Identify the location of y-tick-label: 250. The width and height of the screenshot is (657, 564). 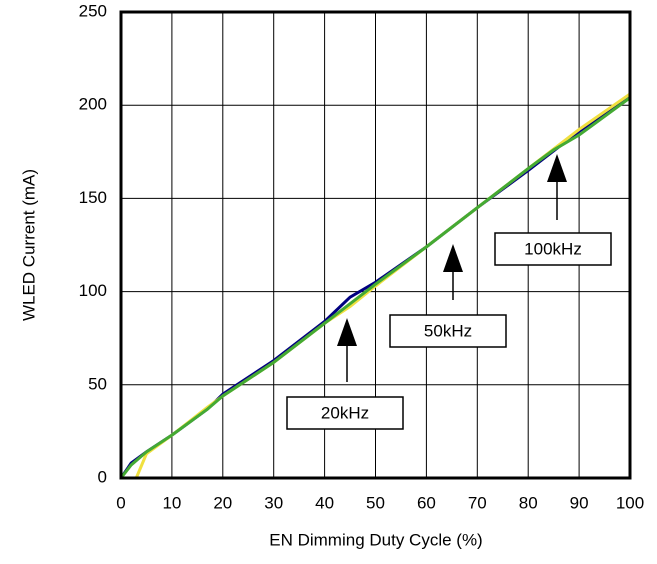
(93, 10).